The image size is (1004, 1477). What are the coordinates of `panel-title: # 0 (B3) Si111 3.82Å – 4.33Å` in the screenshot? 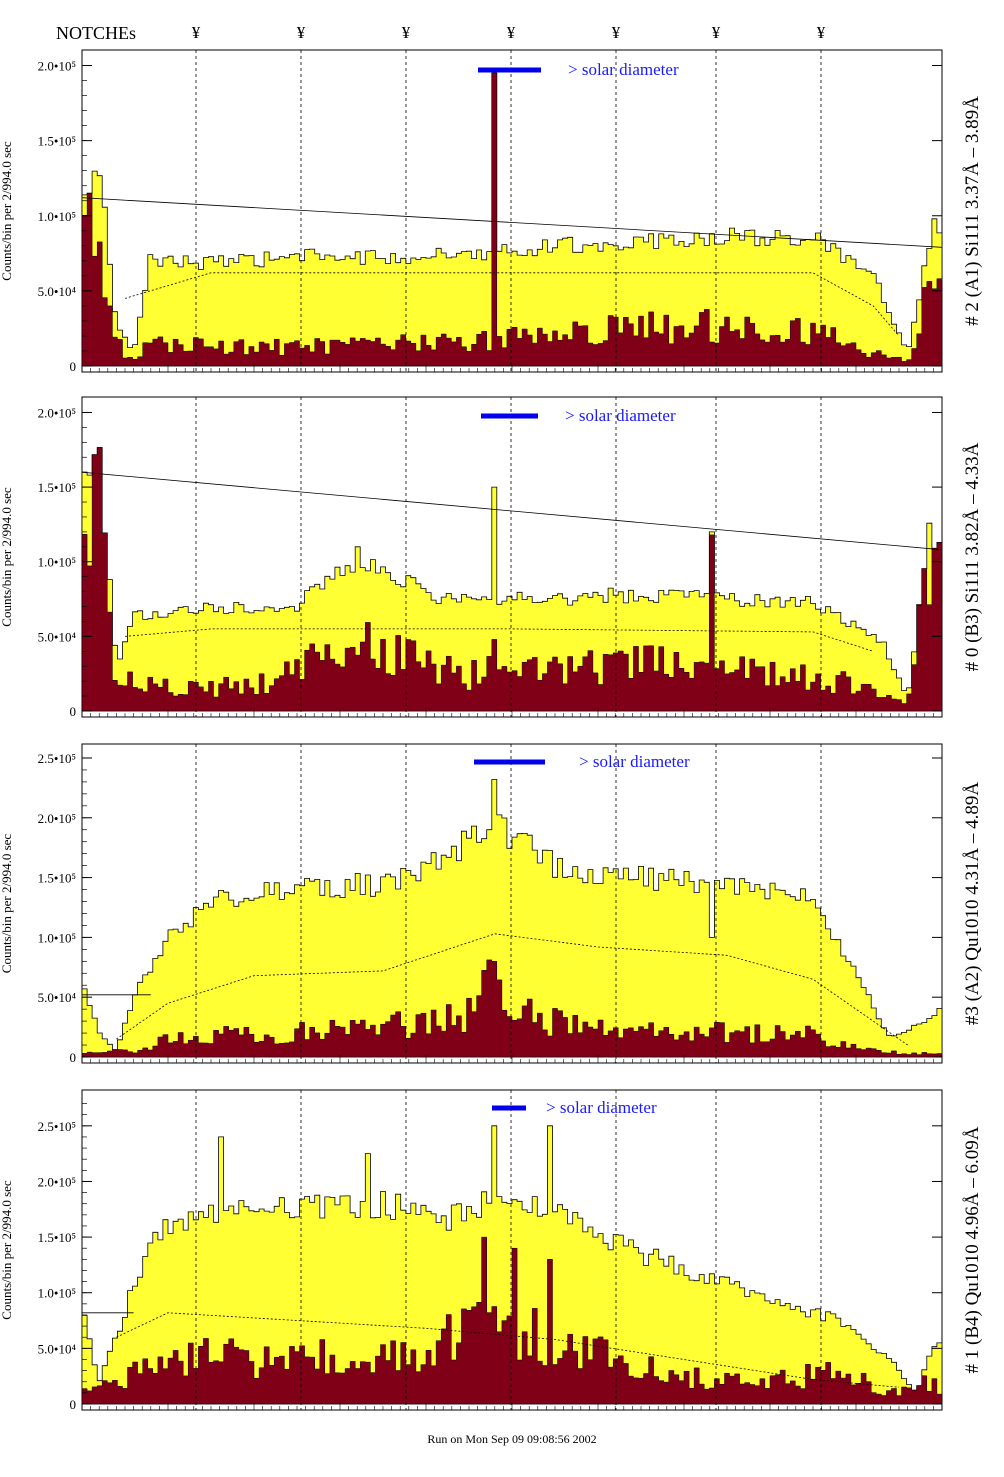 It's located at (972, 556).